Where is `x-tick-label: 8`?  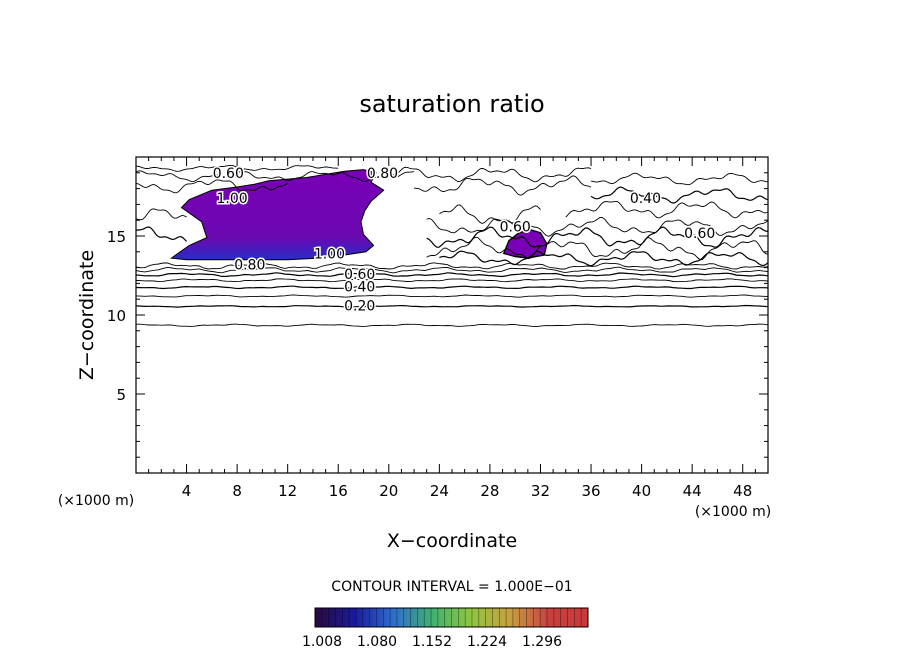 x-tick-label: 8 is located at coordinates (237, 491).